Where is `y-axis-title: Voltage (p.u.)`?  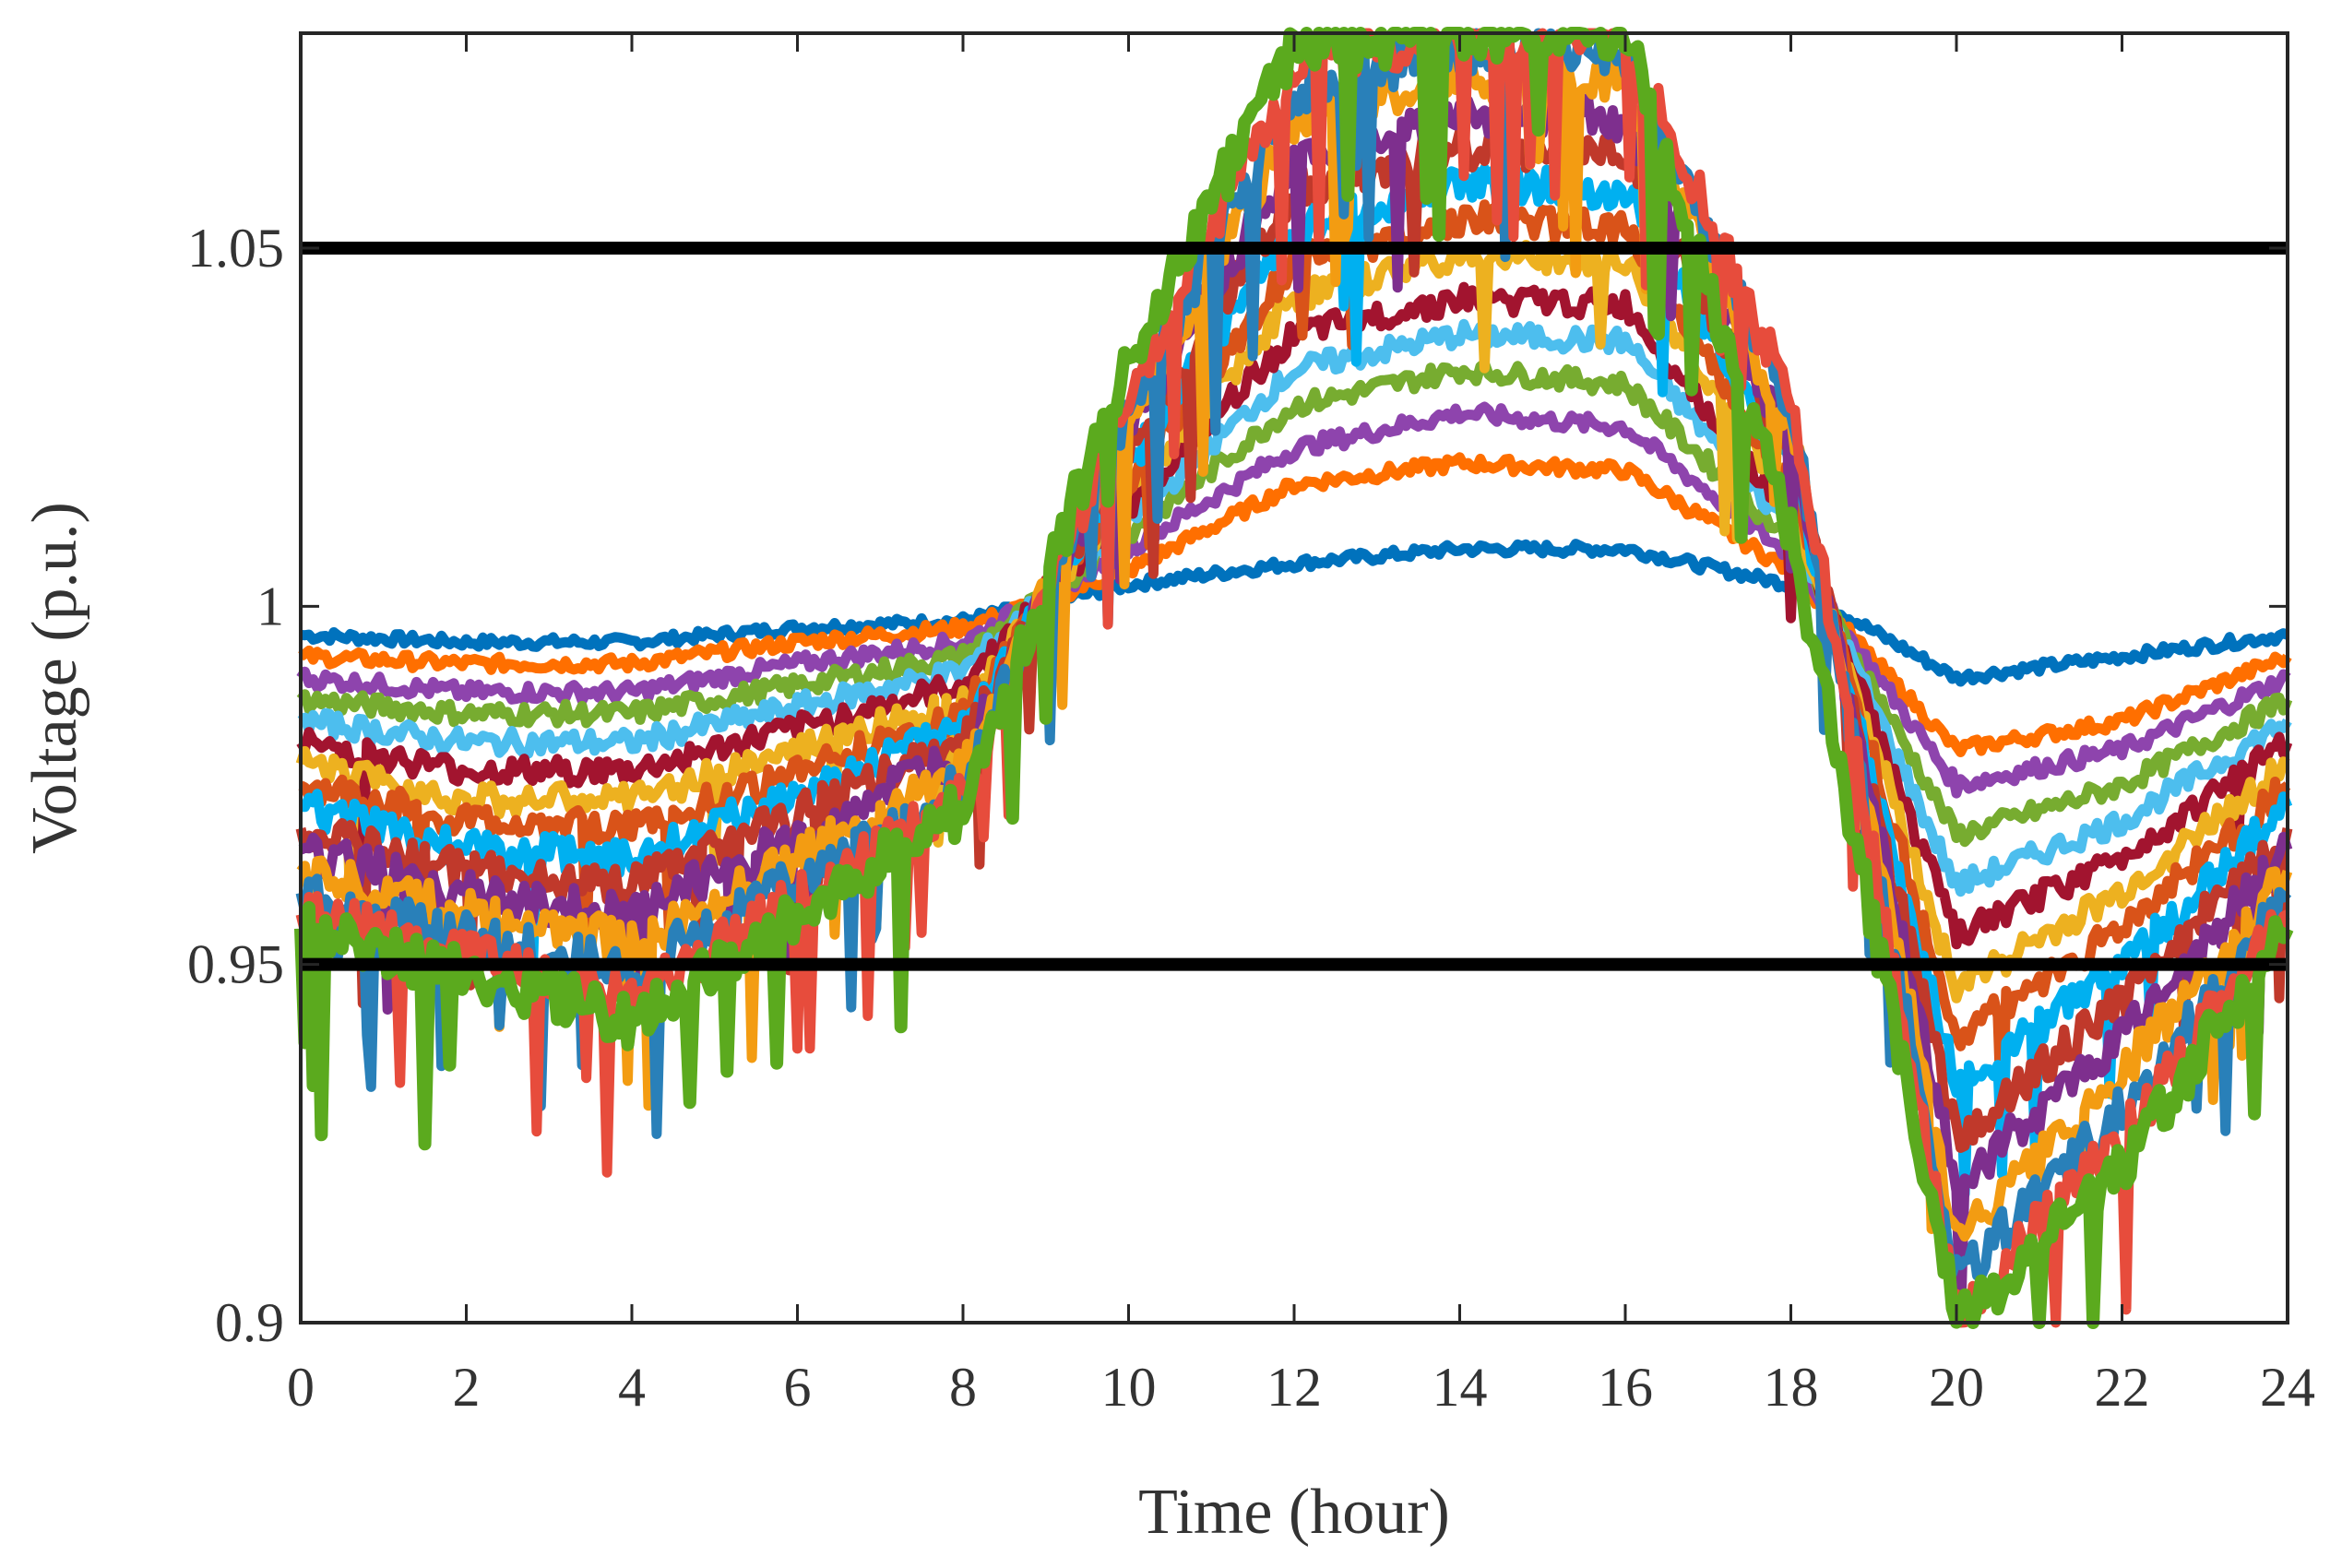 y-axis-title: Voltage (p.u.) is located at coordinates (54, 678).